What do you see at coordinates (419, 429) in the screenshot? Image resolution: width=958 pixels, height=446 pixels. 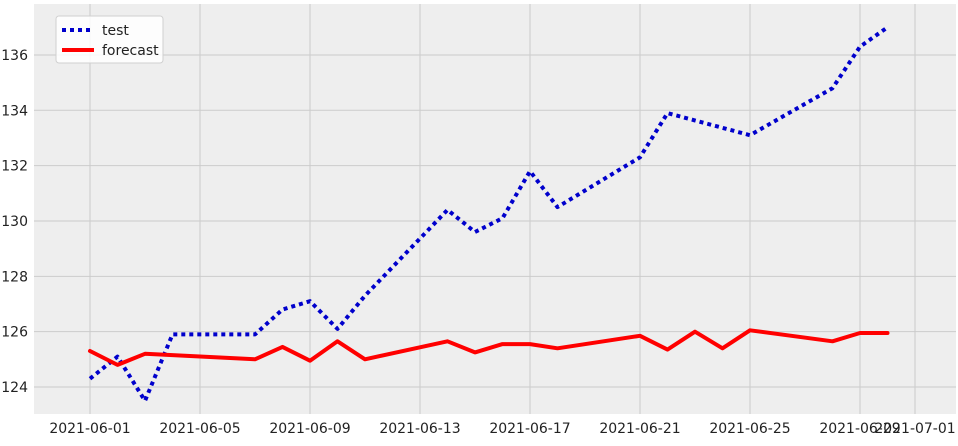 I see `x-tick-label: 2021-06-13` at bounding box center [419, 429].